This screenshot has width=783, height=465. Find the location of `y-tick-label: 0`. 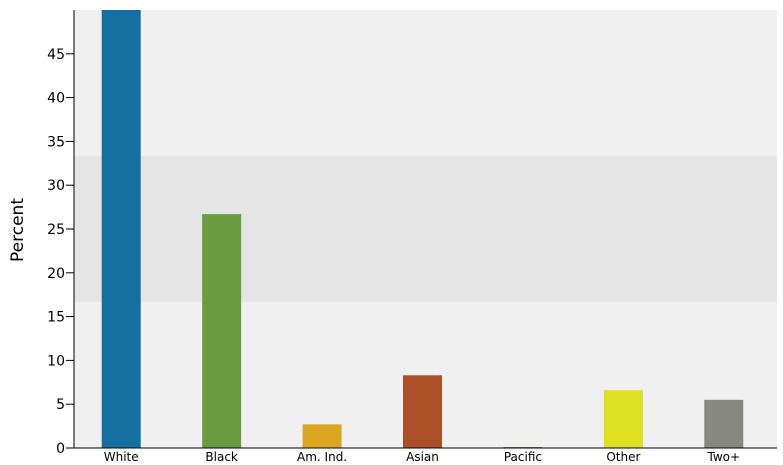

y-tick-label: 0 is located at coordinates (60, 449).